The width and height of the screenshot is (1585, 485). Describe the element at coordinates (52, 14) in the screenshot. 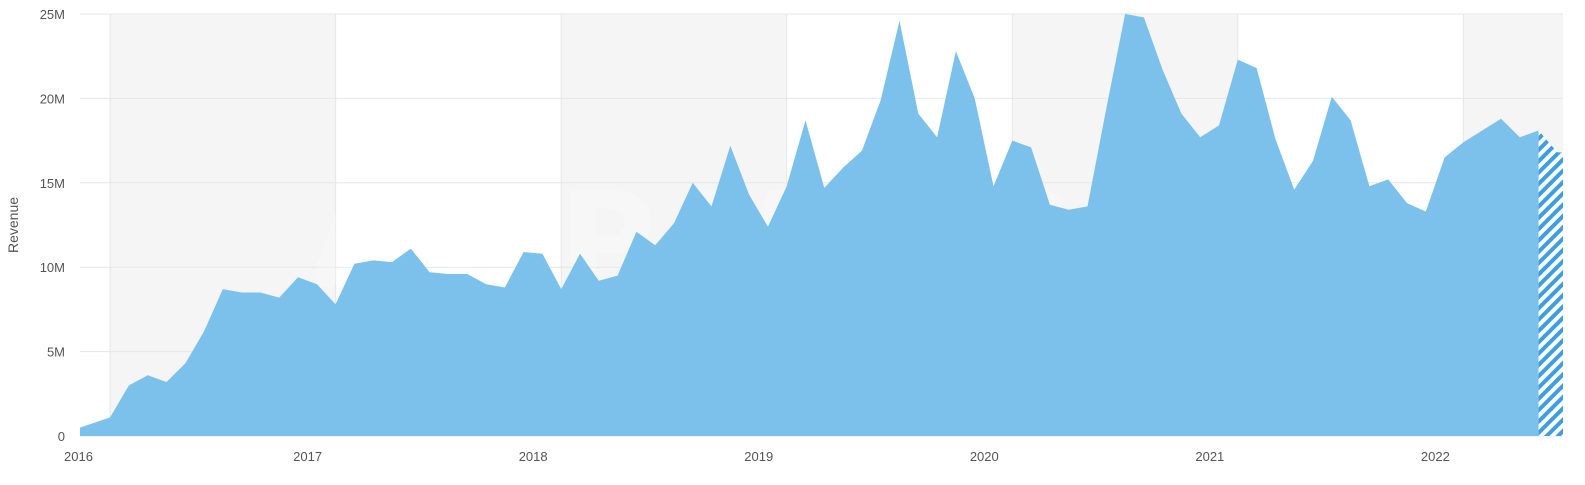

I see `y-tick-label: 25M` at that location.